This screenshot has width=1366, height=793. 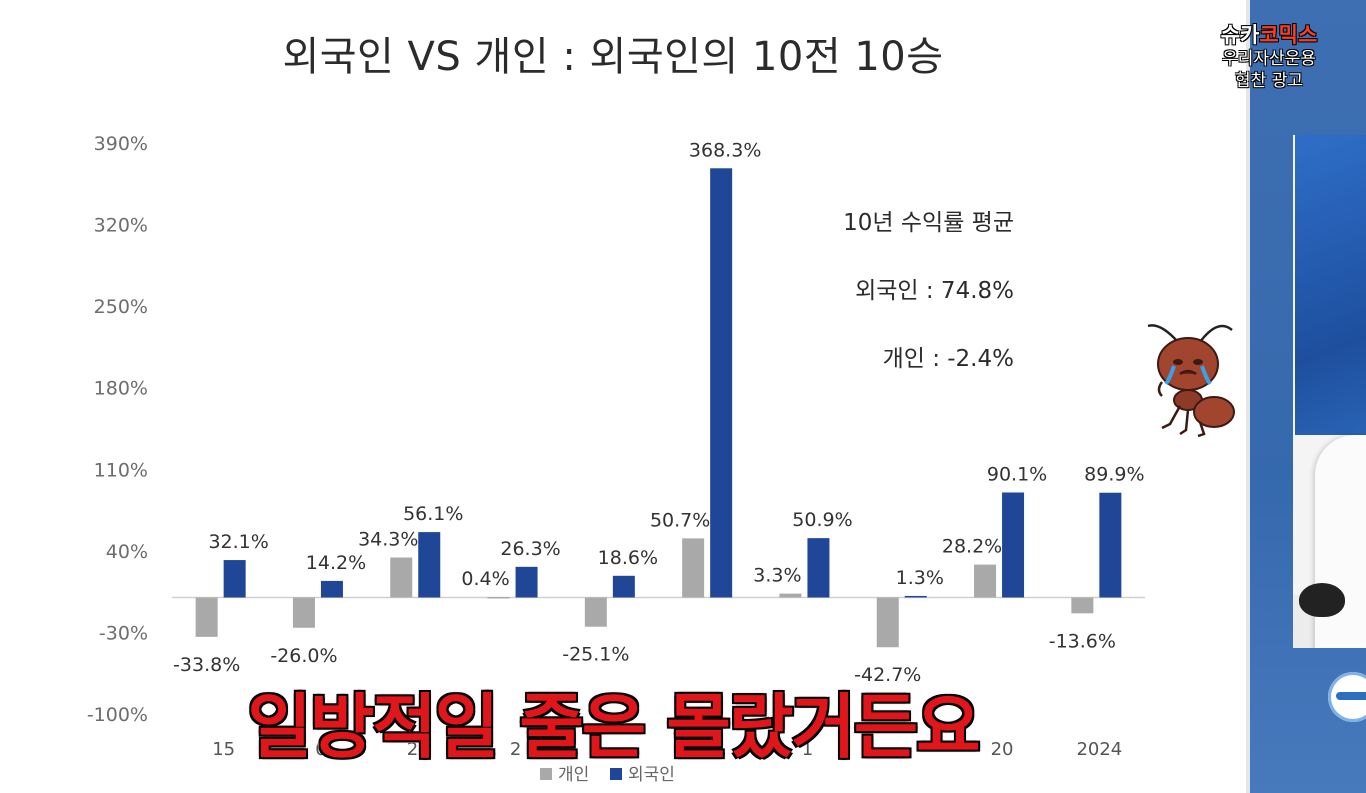 I want to click on y-tick-label: 110%, so click(x=121, y=470).